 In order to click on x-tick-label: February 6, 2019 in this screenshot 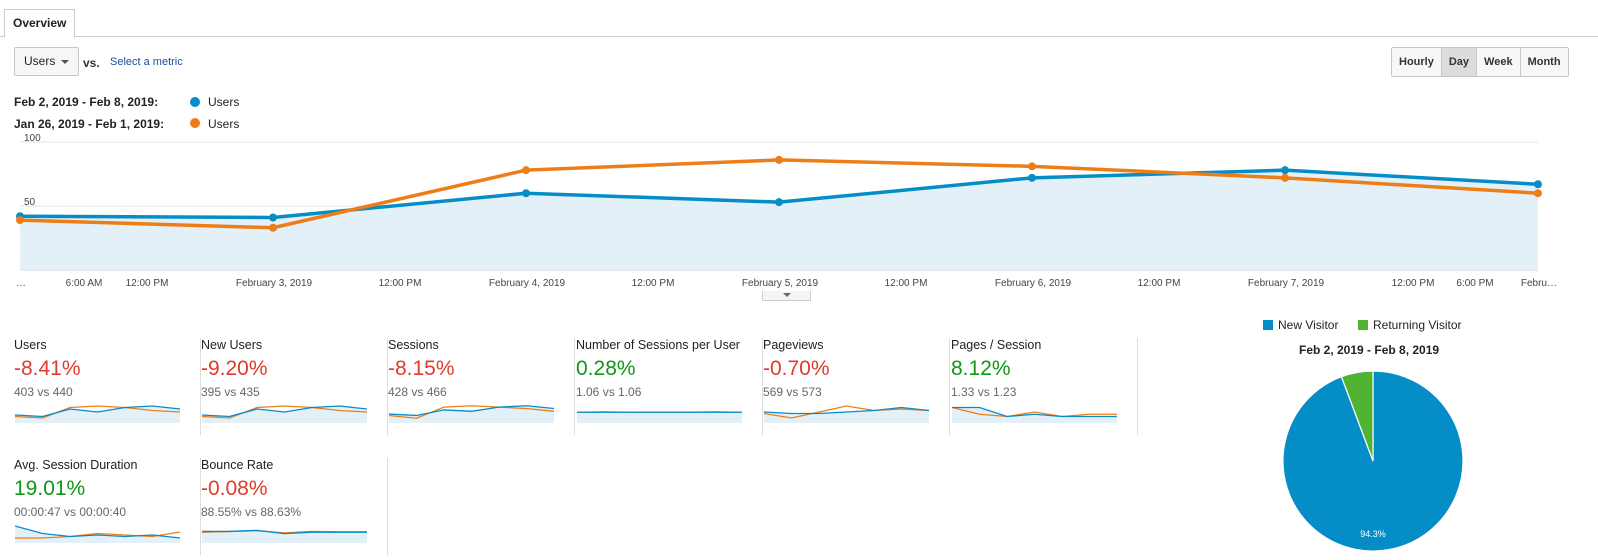, I will do `click(1033, 283)`.